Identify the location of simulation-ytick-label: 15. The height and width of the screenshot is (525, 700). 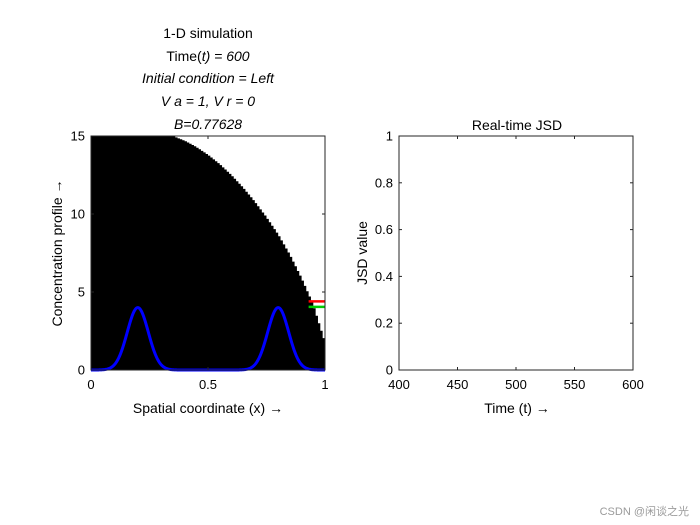
(78, 136).